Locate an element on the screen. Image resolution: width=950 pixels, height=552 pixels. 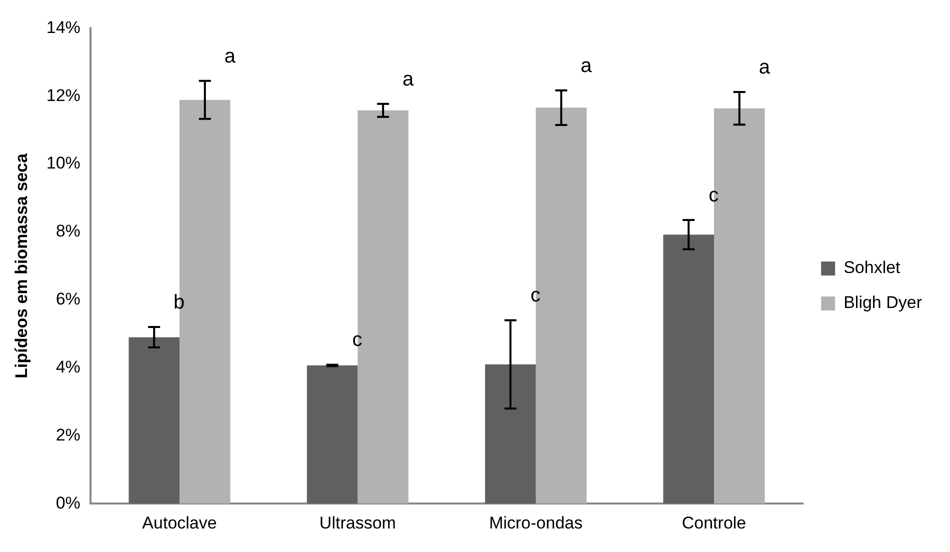
legend-label: Sohxlet is located at coordinates (872, 268).